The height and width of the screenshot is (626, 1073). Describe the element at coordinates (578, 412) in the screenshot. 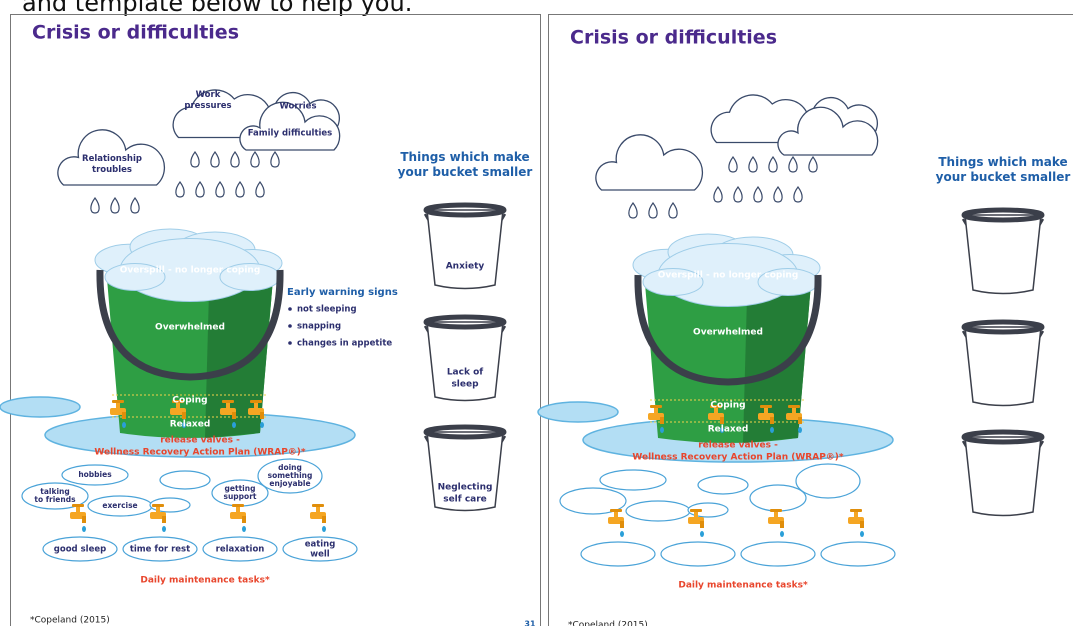

I see `puddle` at that location.